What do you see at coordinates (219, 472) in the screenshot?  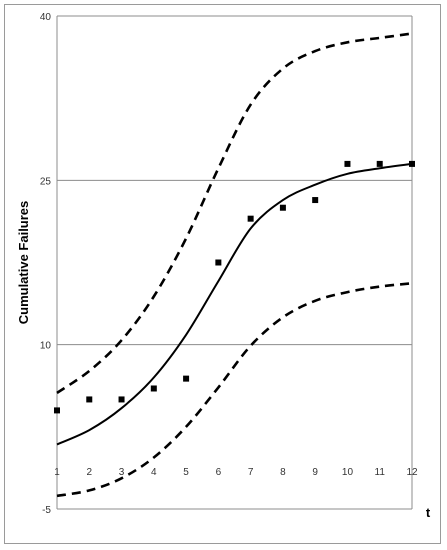 I see `x-tick-label: 6` at bounding box center [219, 472].